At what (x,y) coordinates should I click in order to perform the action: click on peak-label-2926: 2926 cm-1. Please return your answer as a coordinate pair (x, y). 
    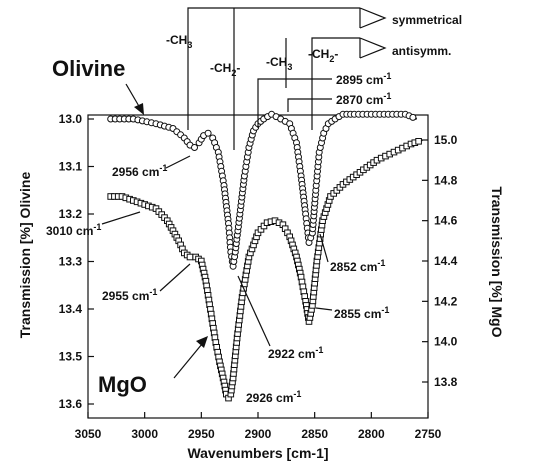
    Looking at the image, I should click on (273, 397).